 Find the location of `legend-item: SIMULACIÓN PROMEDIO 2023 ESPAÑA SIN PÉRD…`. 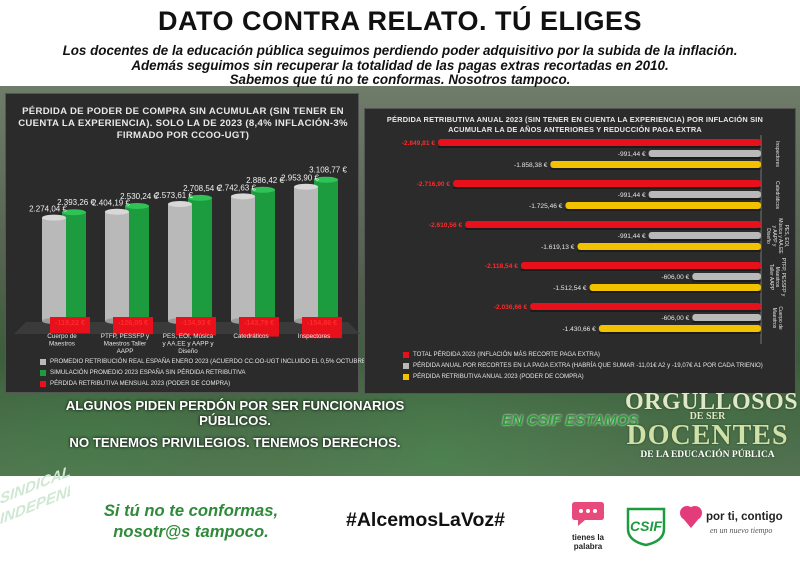

legend-item: SIMULACIÓN PROMEDIO 2023 ESPAÑA SIN PÉRD… is located at coordinates (204, 372).